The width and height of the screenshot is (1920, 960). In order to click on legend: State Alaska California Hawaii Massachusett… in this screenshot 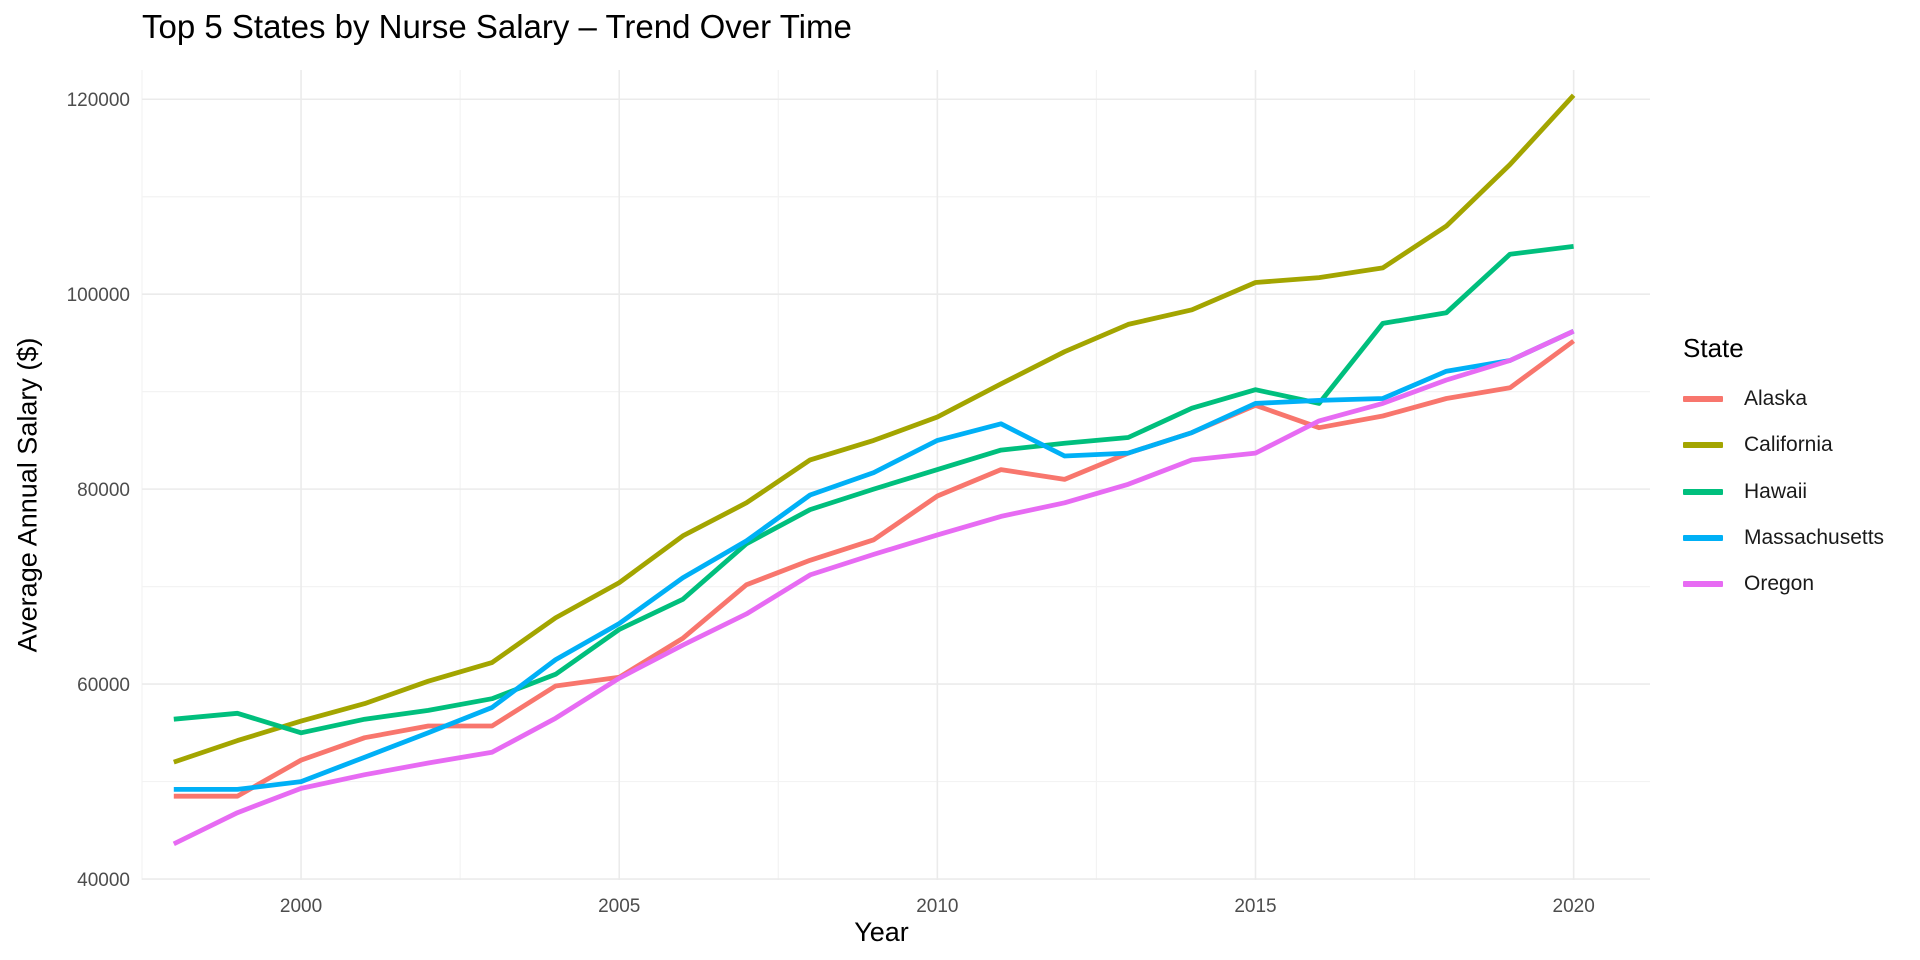, I will do `click(1783, 470)`.